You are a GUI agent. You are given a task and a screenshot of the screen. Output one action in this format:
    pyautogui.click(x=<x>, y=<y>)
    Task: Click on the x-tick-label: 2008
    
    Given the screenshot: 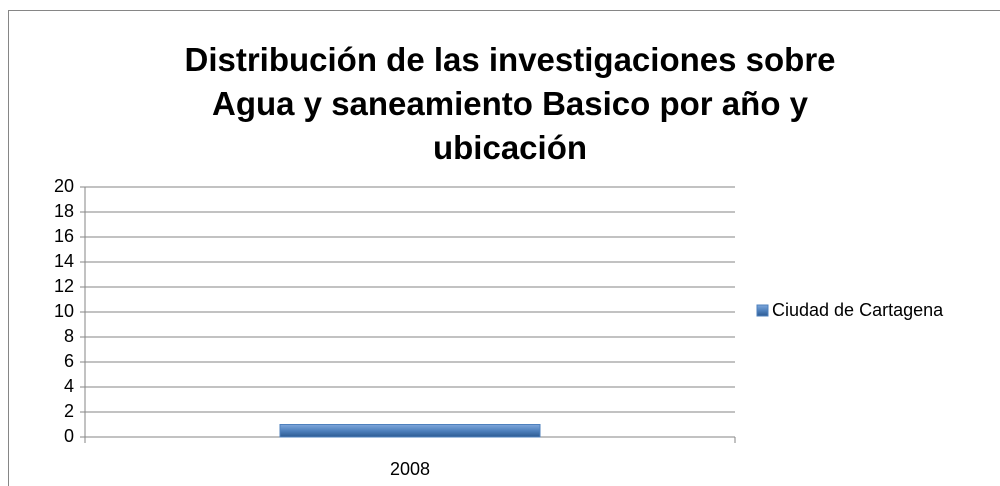 What is the action you would take?
    pyautogui.click(x=410, y=469)
    